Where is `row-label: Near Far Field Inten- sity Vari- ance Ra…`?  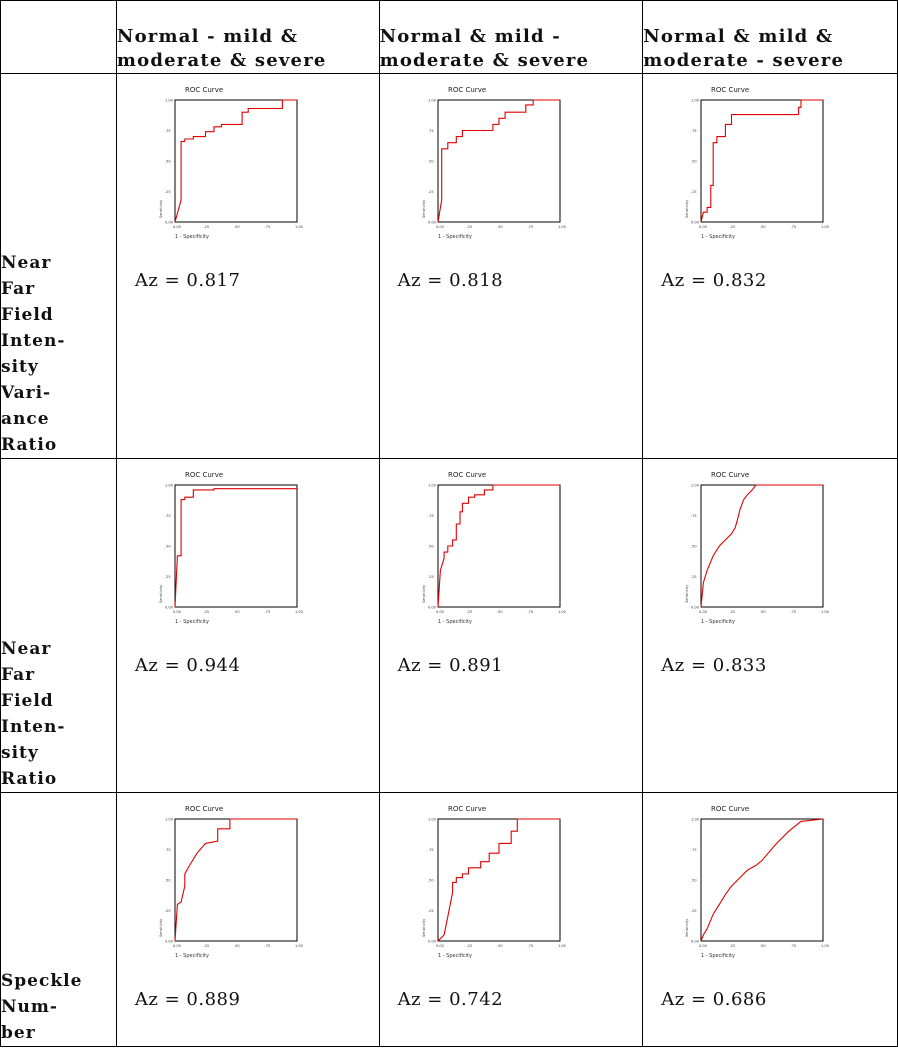 row-label: Near Far Field Inten- sity Vari- ance Ra… is located at coordinates (58, 266).